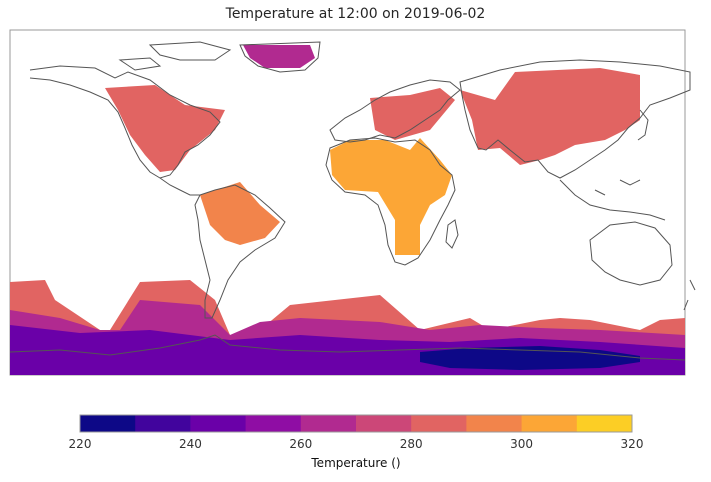 The width and height of the screenshot is (711, 482). Describe the element at coordinates (452, 234) in the screenshot. I see `coastline-madagascar` at that location.